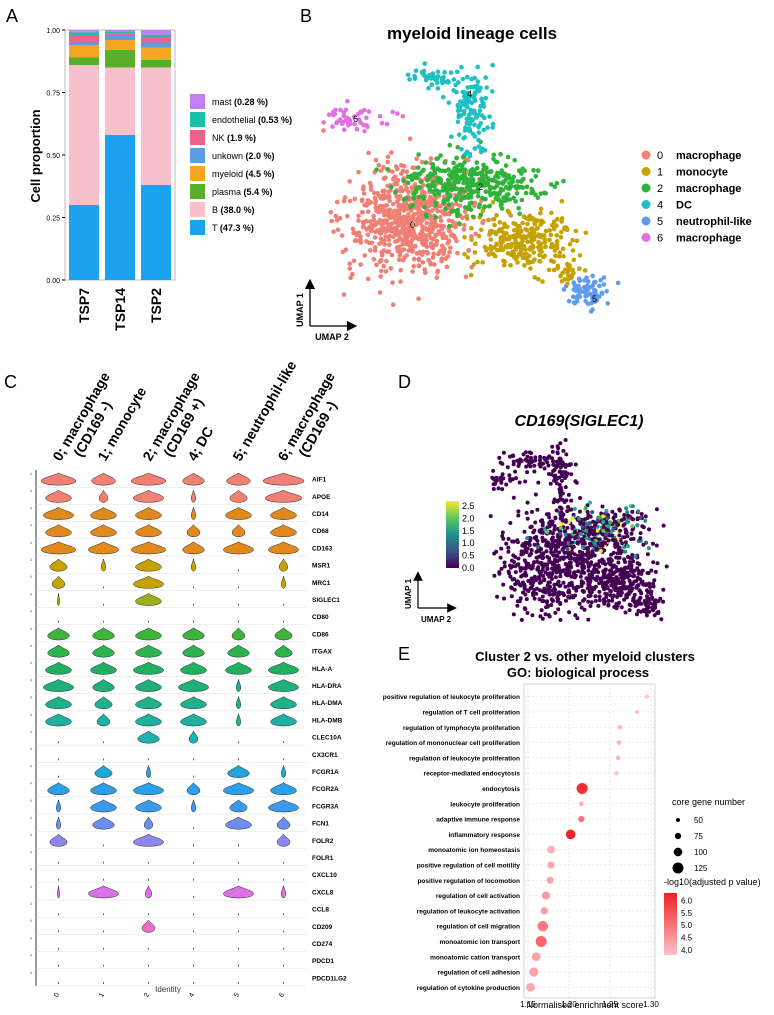  I want to click on panel-e-xlabel: Normalised enrichment score, so click(584, 1005).